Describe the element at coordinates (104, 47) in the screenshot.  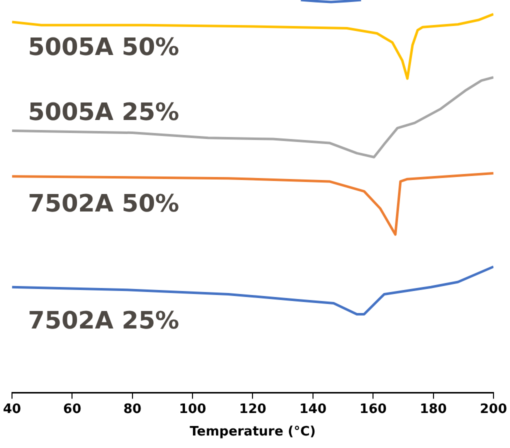
I see `series-label: 5005A 50%` at that location.